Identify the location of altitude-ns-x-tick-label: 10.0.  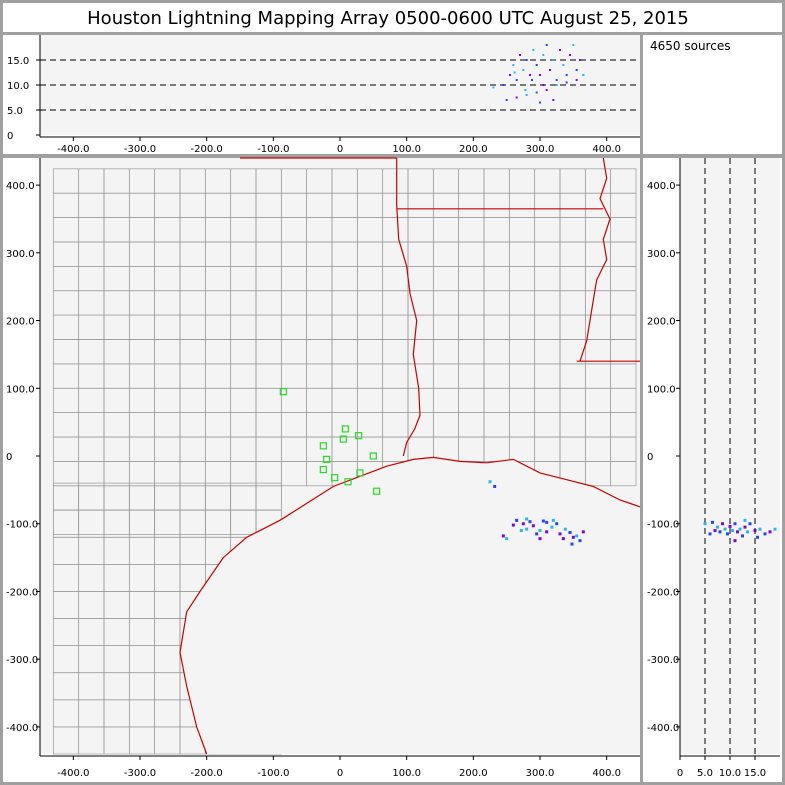
(730, 773).